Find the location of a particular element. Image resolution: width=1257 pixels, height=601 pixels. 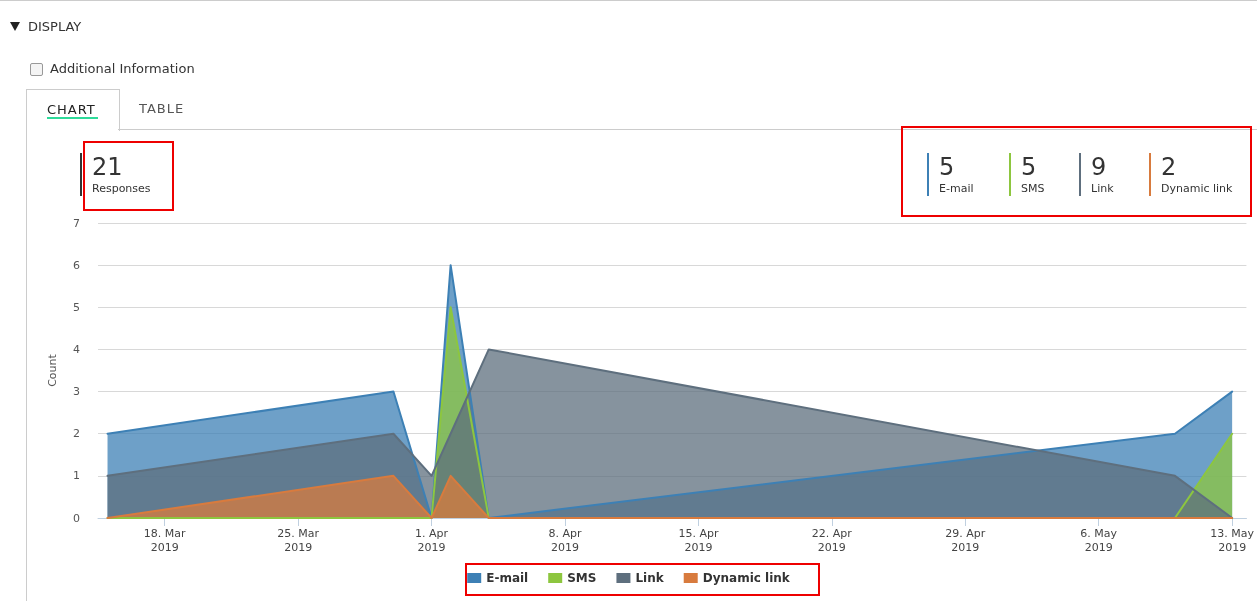

text: DISPLAY is located at coordinates (55, 26).